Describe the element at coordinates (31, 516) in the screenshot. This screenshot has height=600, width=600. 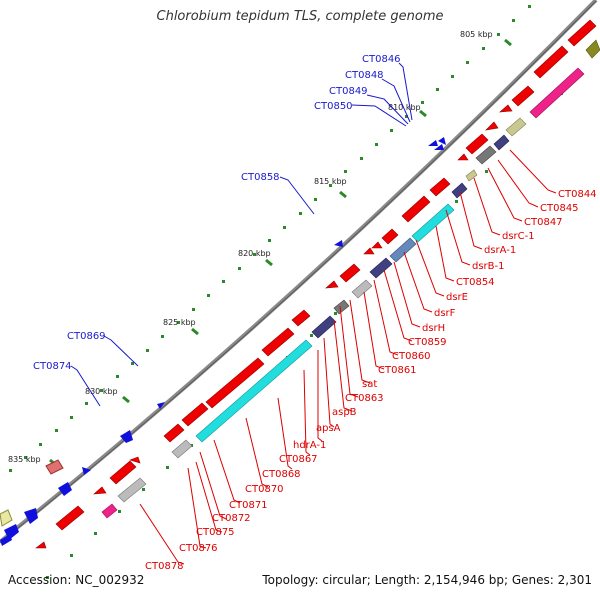
I see `gene-blue-box2` at that location.